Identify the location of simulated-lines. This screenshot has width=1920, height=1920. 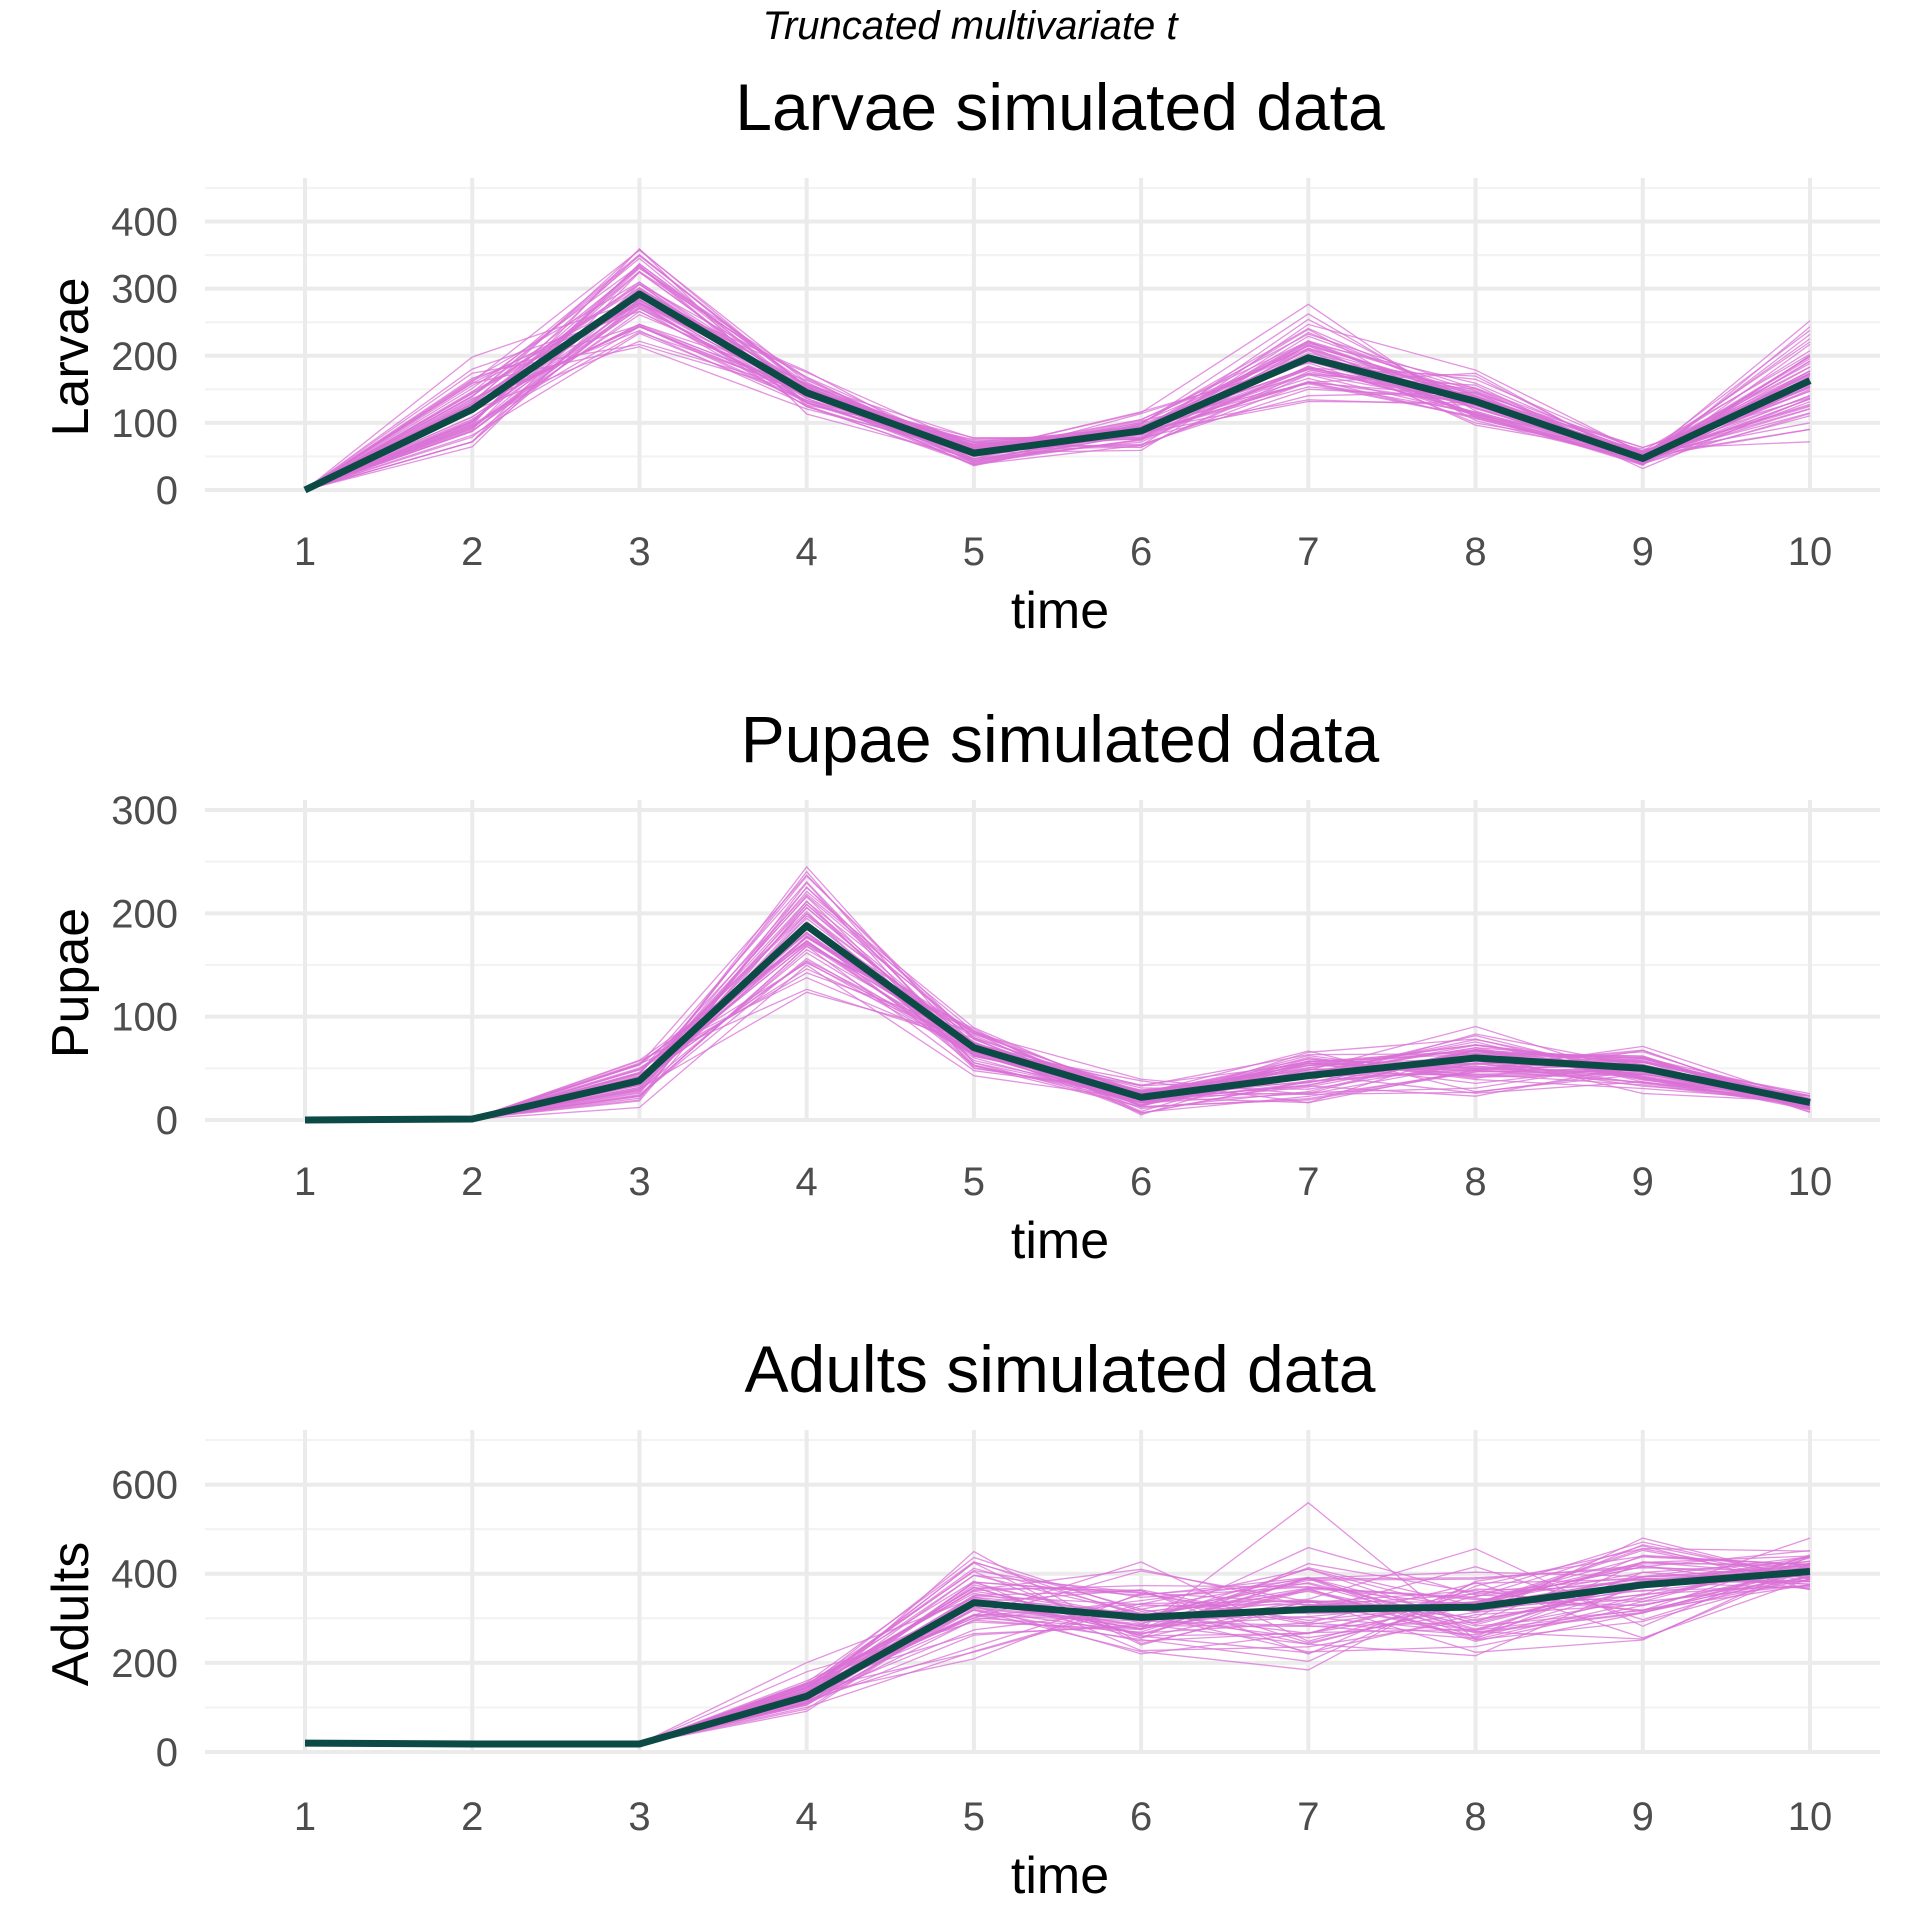
(1057, 993).